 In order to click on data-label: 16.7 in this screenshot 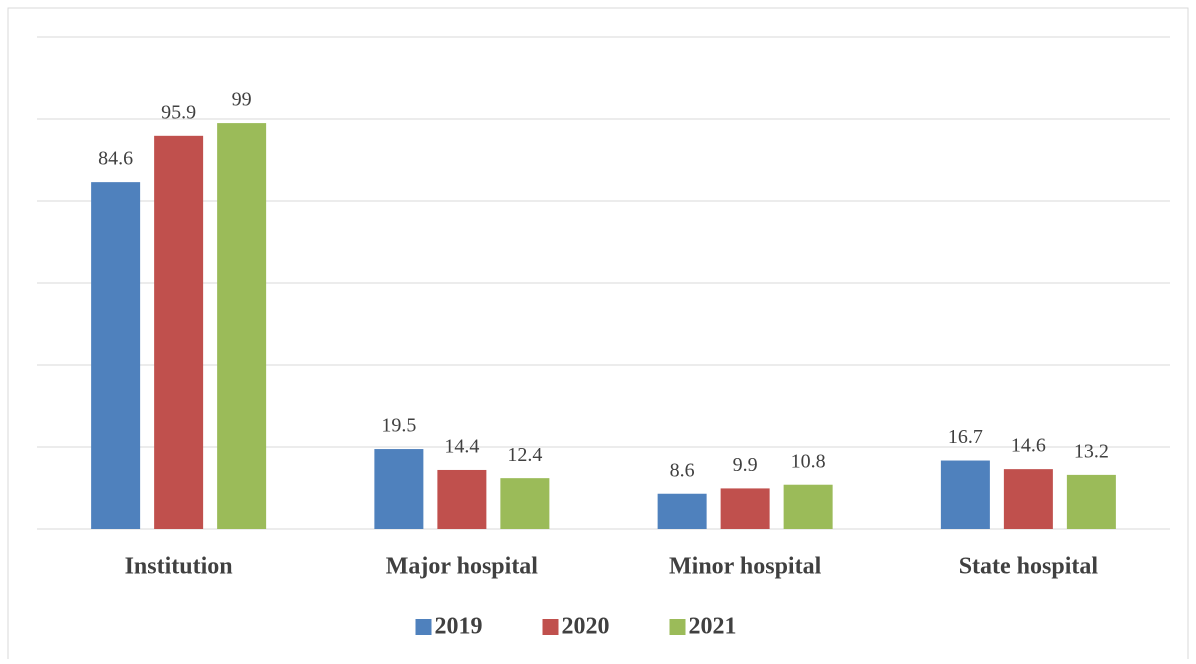, I will do `click(965, 437)`.